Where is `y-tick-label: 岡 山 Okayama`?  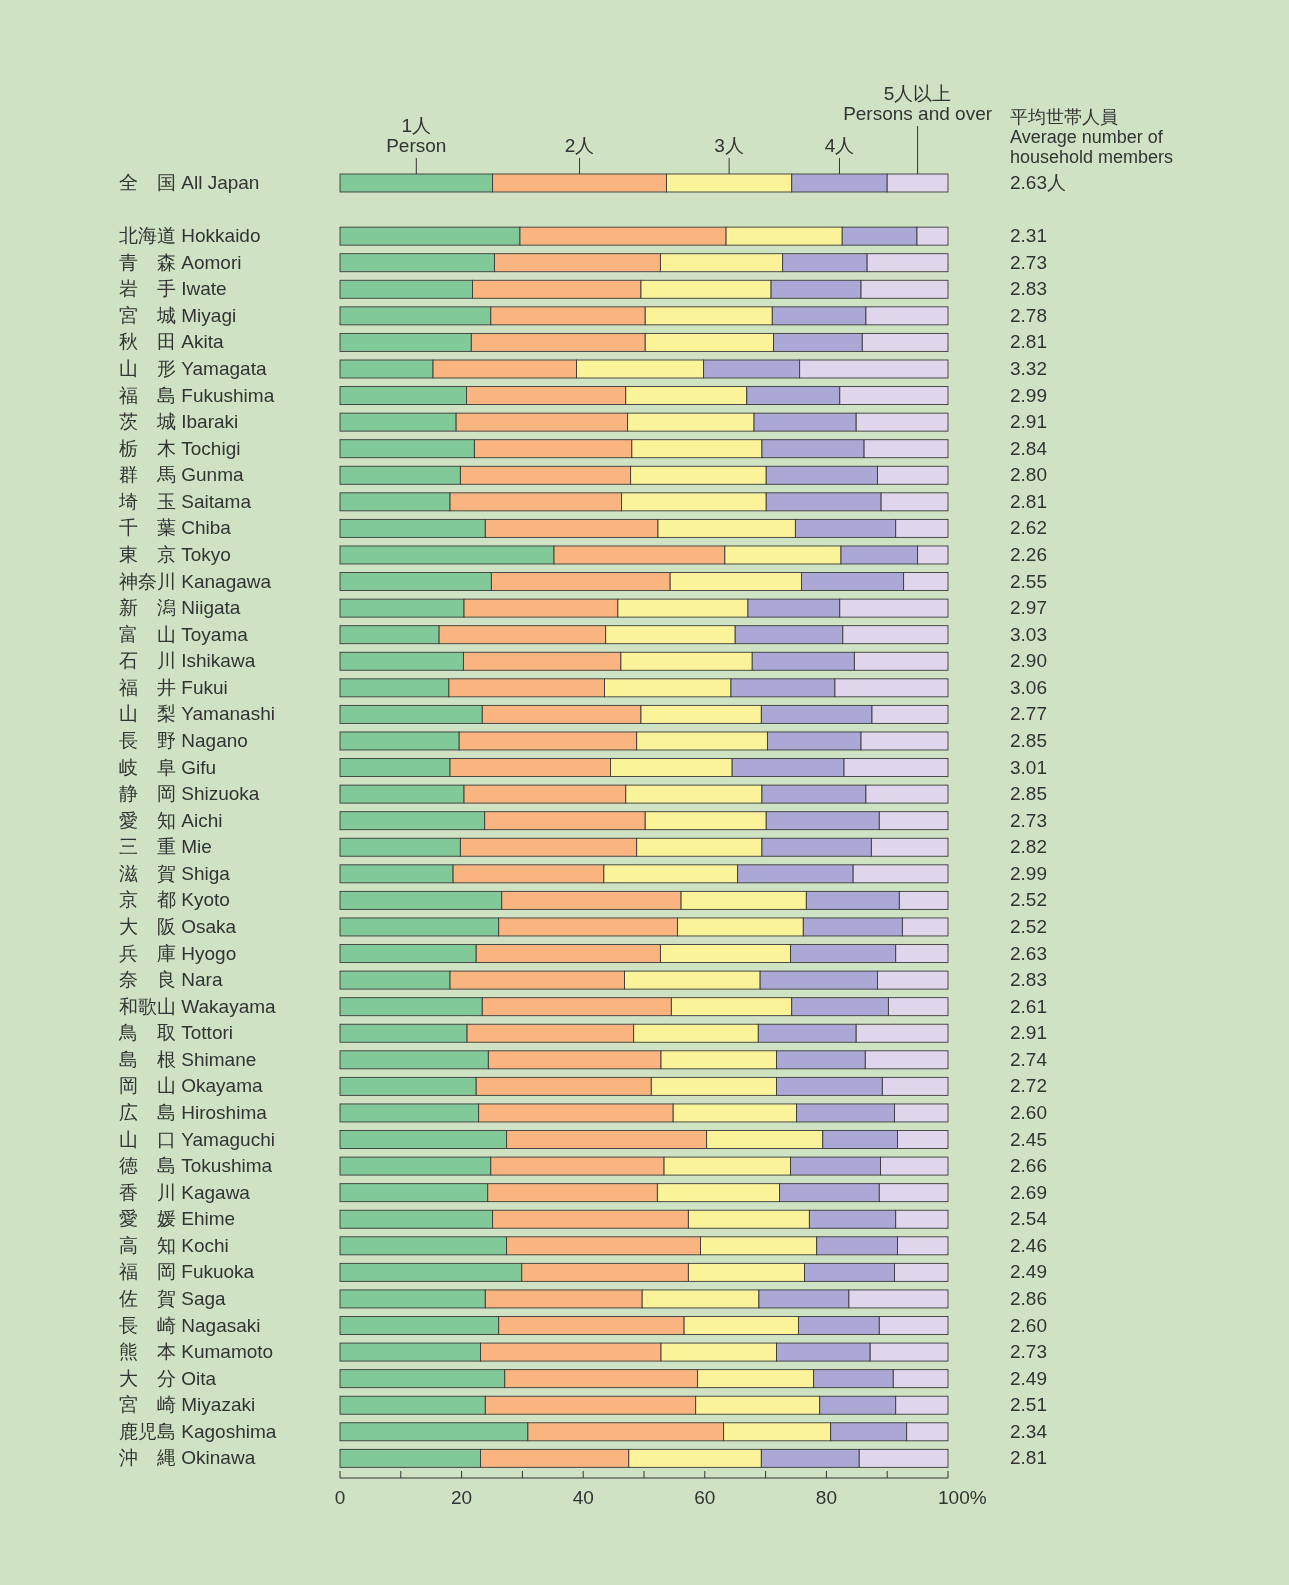
y-tick-label: 岡 山 Okayama is located at coordinates (191, 1086).